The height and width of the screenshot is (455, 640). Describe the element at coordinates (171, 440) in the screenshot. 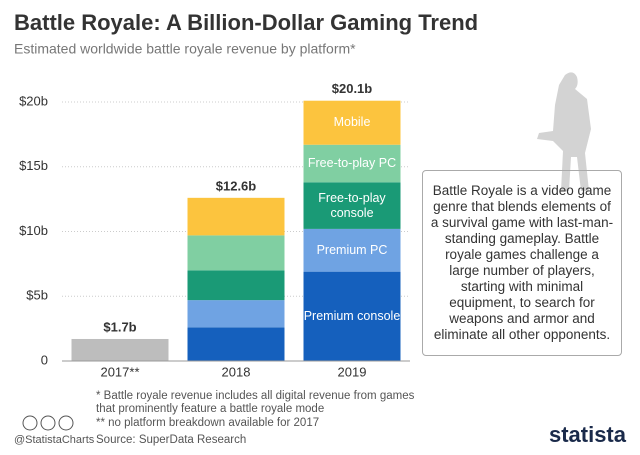

I see `source: Source: SuperData Research` at that location.